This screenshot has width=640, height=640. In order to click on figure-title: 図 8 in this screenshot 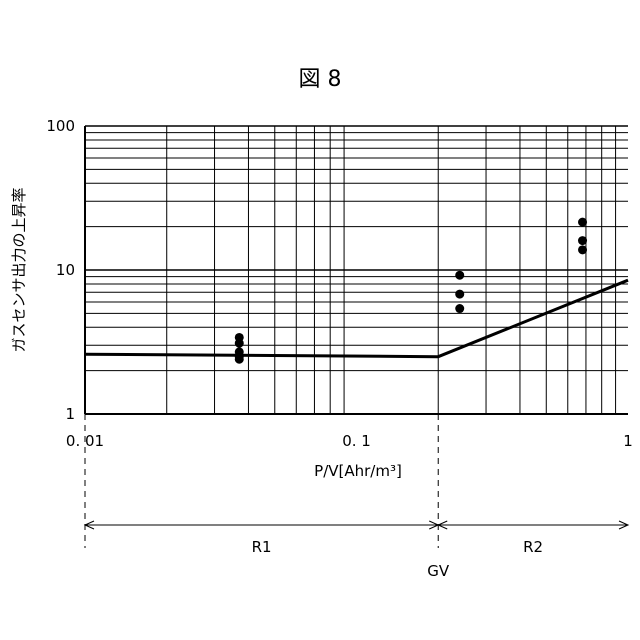, I will do `click(320, 79)`.